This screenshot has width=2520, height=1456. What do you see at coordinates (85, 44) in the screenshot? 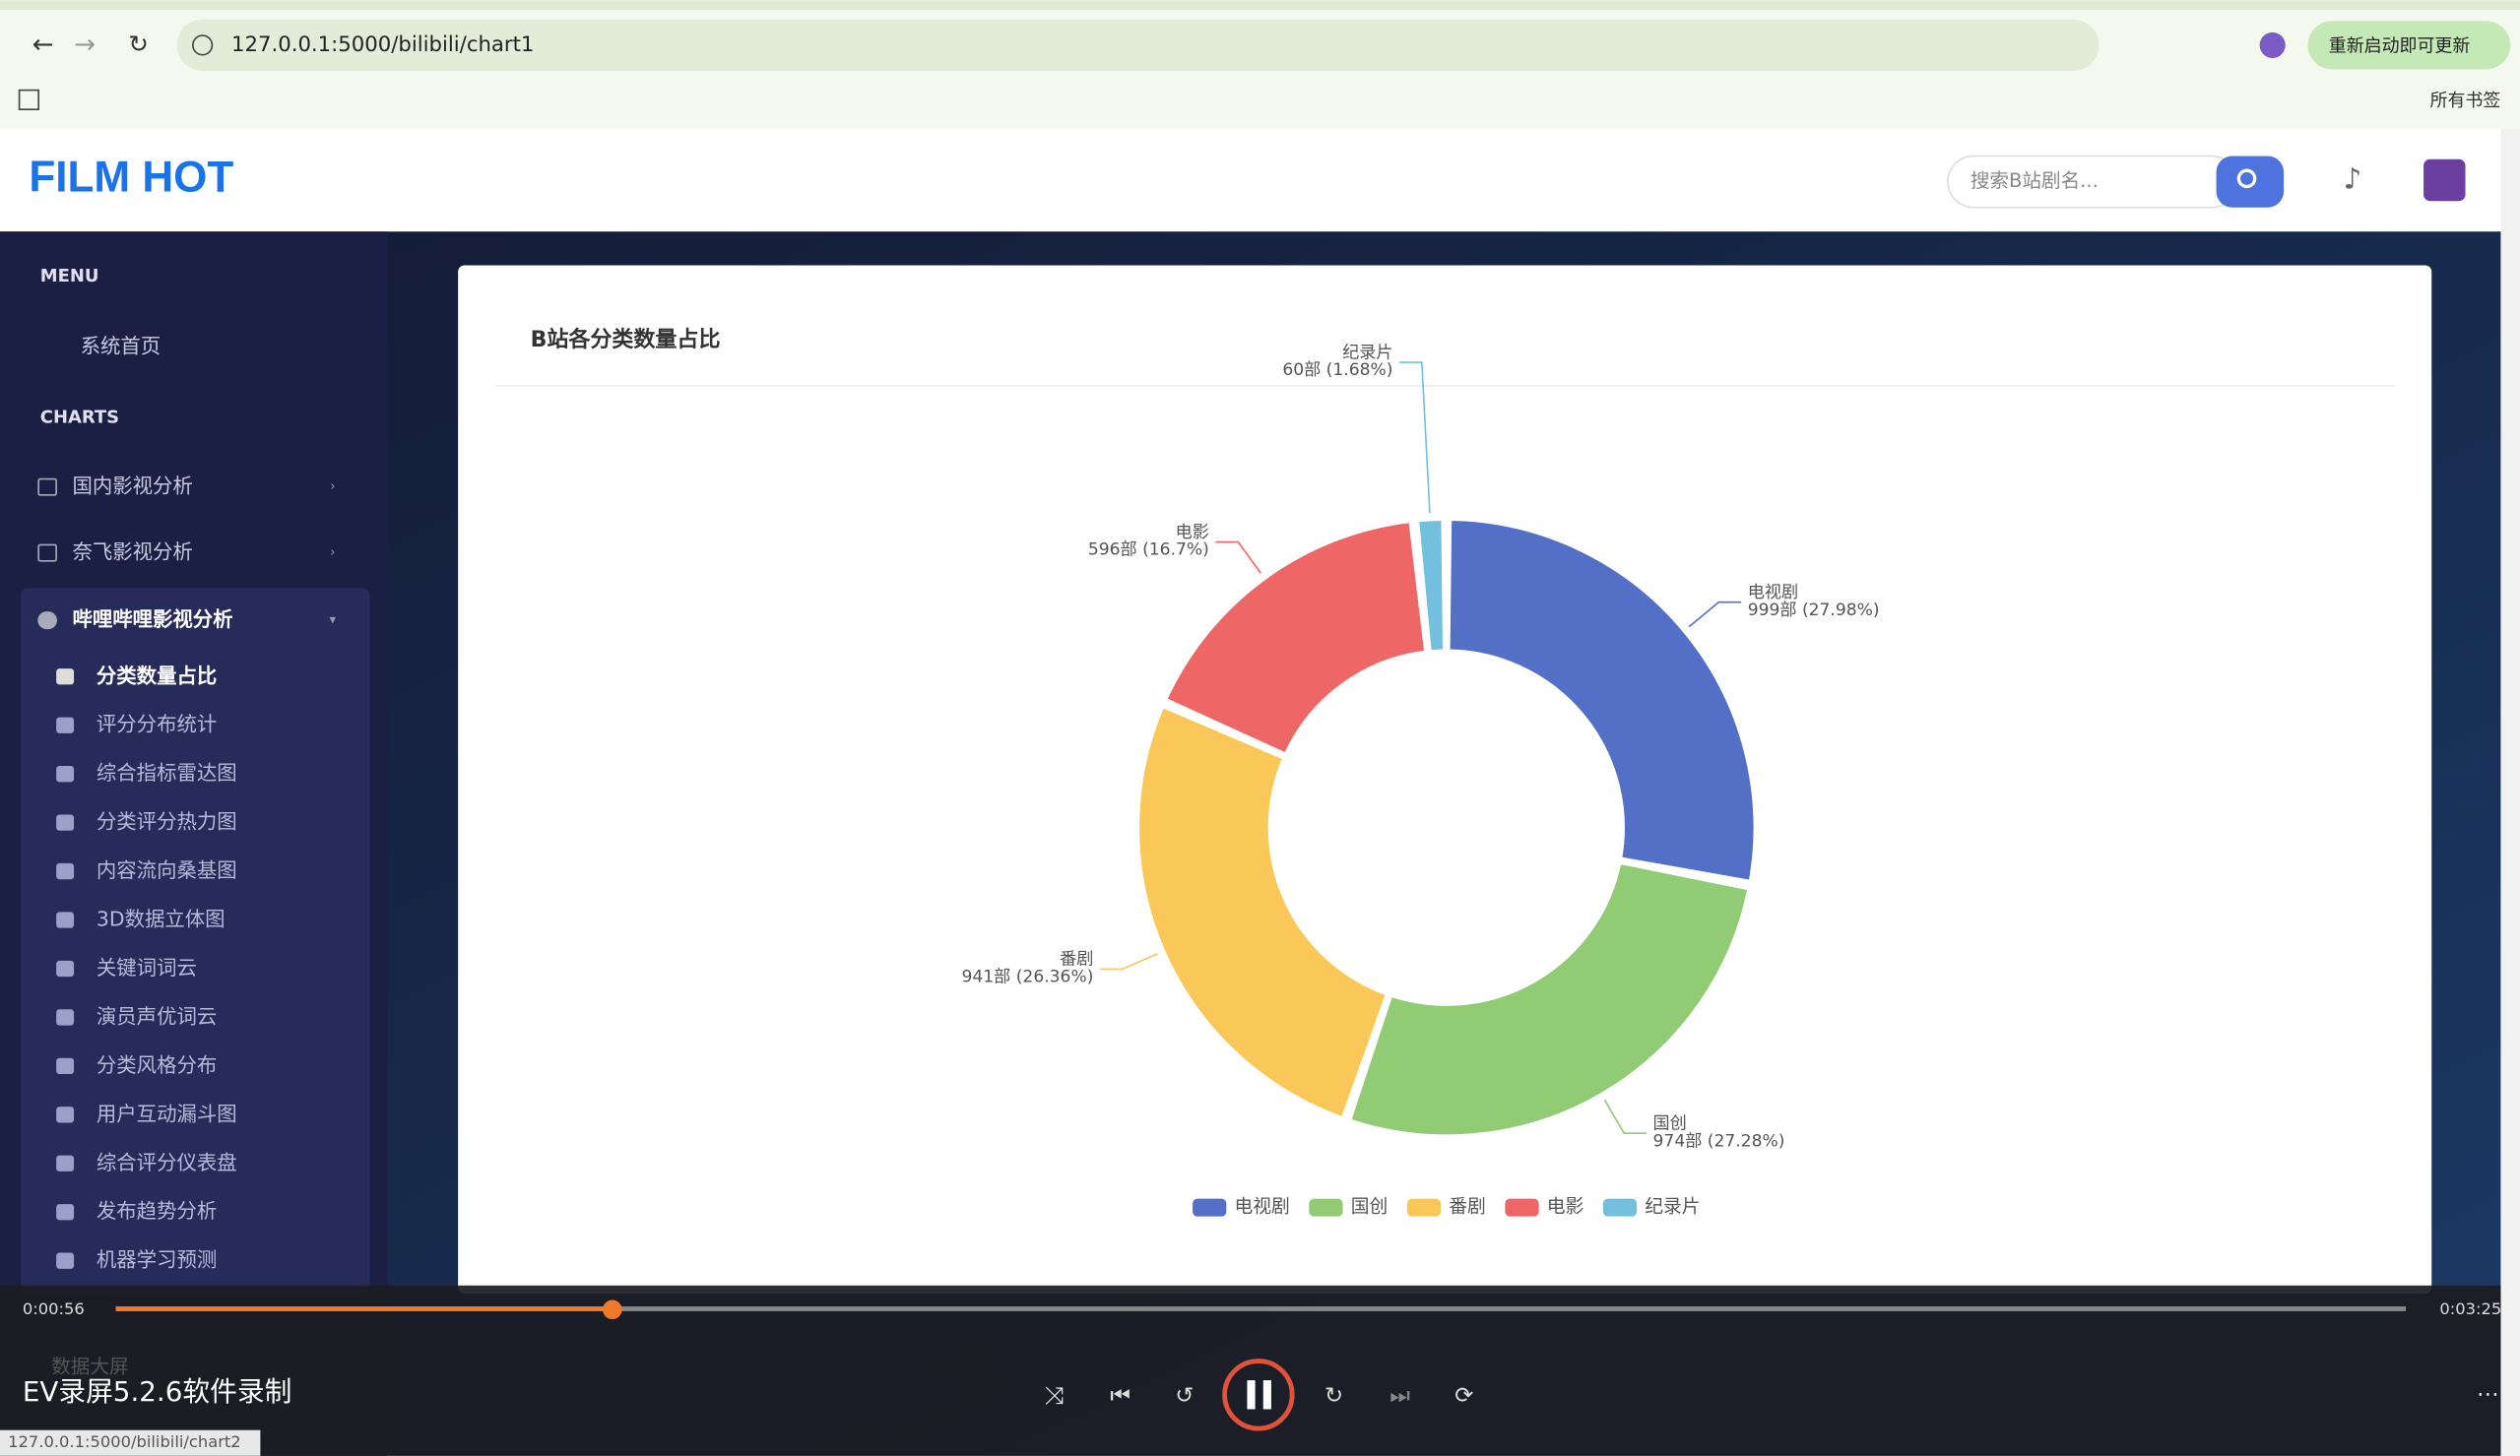
I see `forward-button: →` at bounding box center [85, 44].